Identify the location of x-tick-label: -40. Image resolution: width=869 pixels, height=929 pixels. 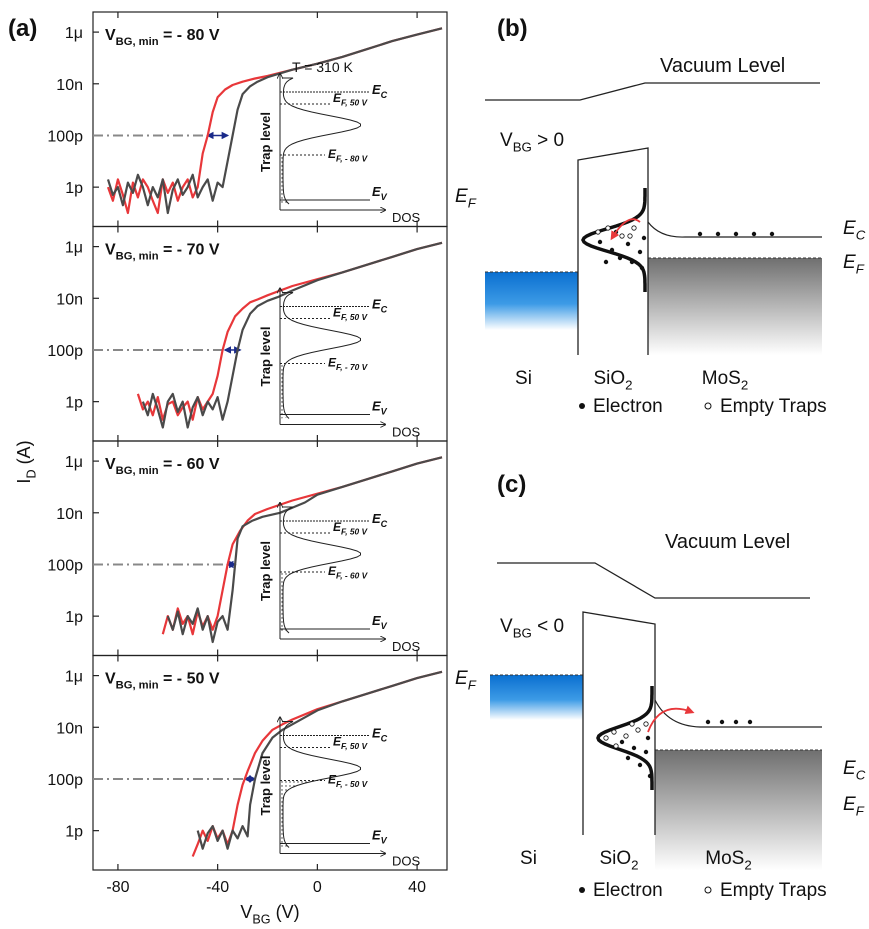
(217, 887).